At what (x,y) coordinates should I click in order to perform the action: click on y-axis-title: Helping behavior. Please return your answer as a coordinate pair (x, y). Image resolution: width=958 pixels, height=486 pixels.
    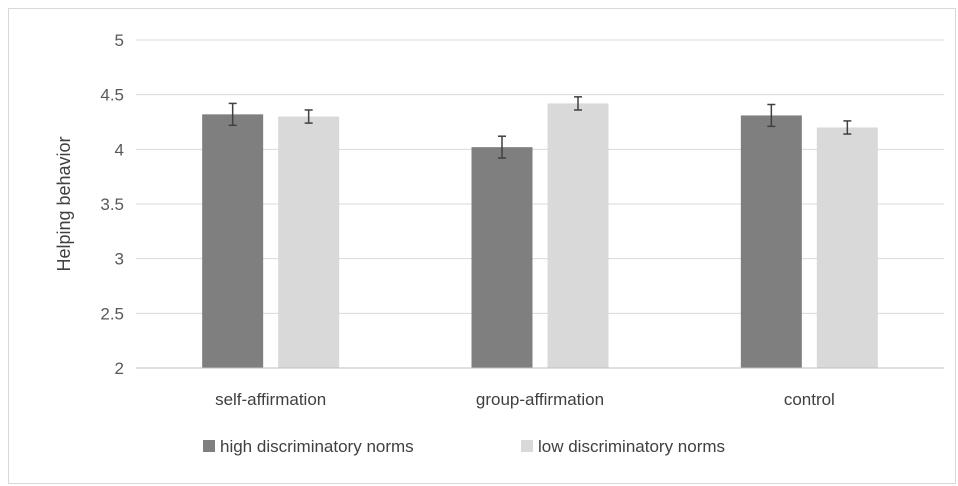
    Looking at the image, I should click on (64, 203).